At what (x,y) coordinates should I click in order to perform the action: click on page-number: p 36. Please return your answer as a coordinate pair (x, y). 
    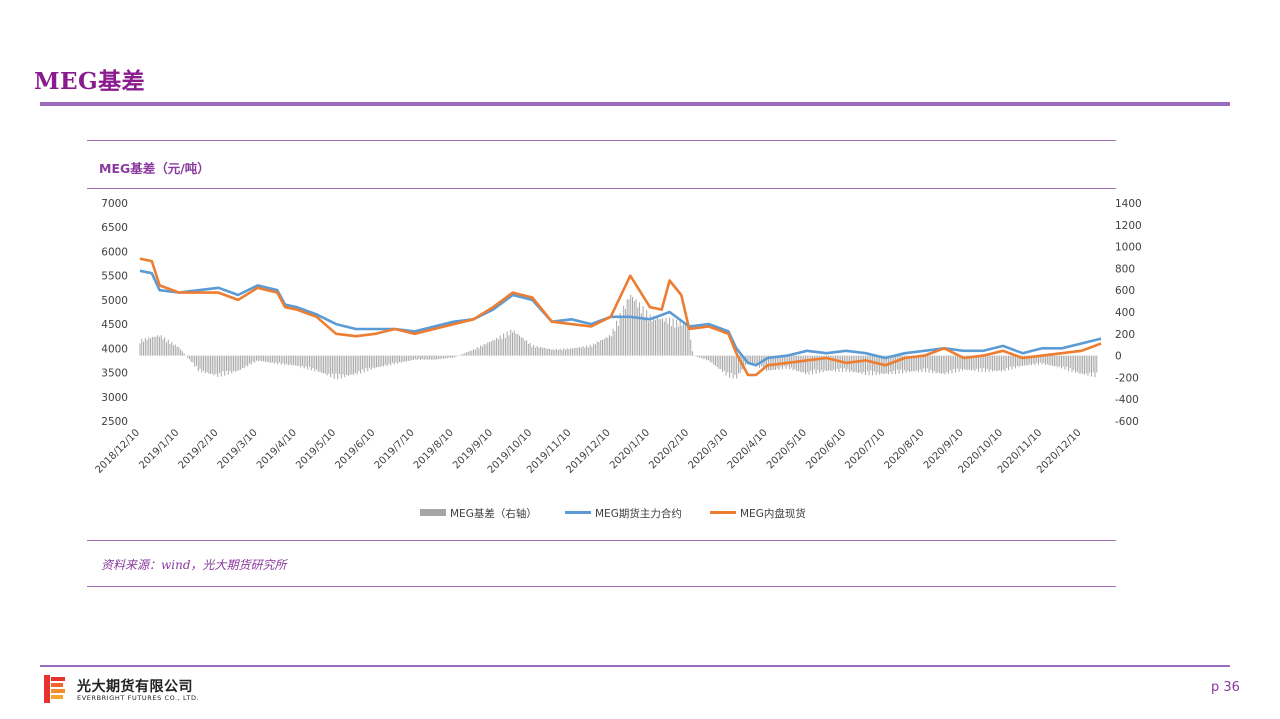
    Looking at the image, I should click on (1225, 687).